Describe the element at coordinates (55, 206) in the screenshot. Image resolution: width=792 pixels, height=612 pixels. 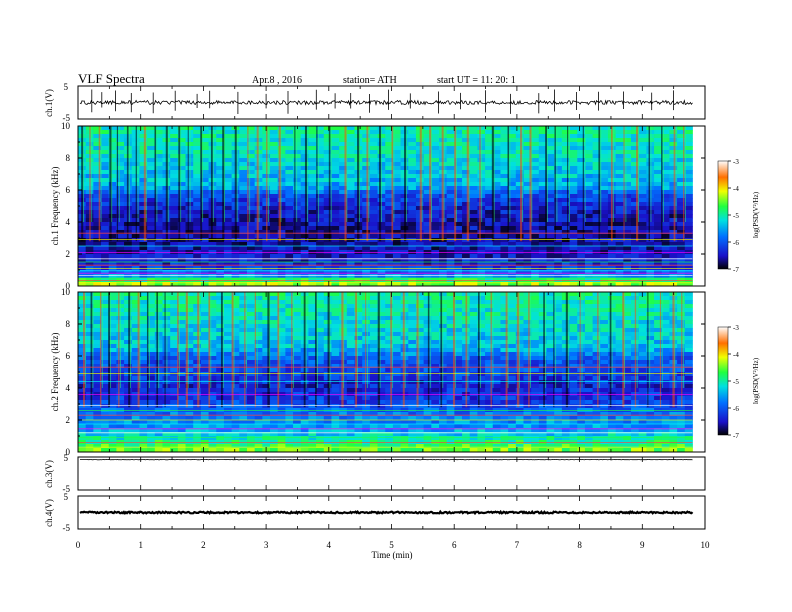
I see `ch1-spectrogram-ylabel: ch.1 Frequency (kHz)` at that location.